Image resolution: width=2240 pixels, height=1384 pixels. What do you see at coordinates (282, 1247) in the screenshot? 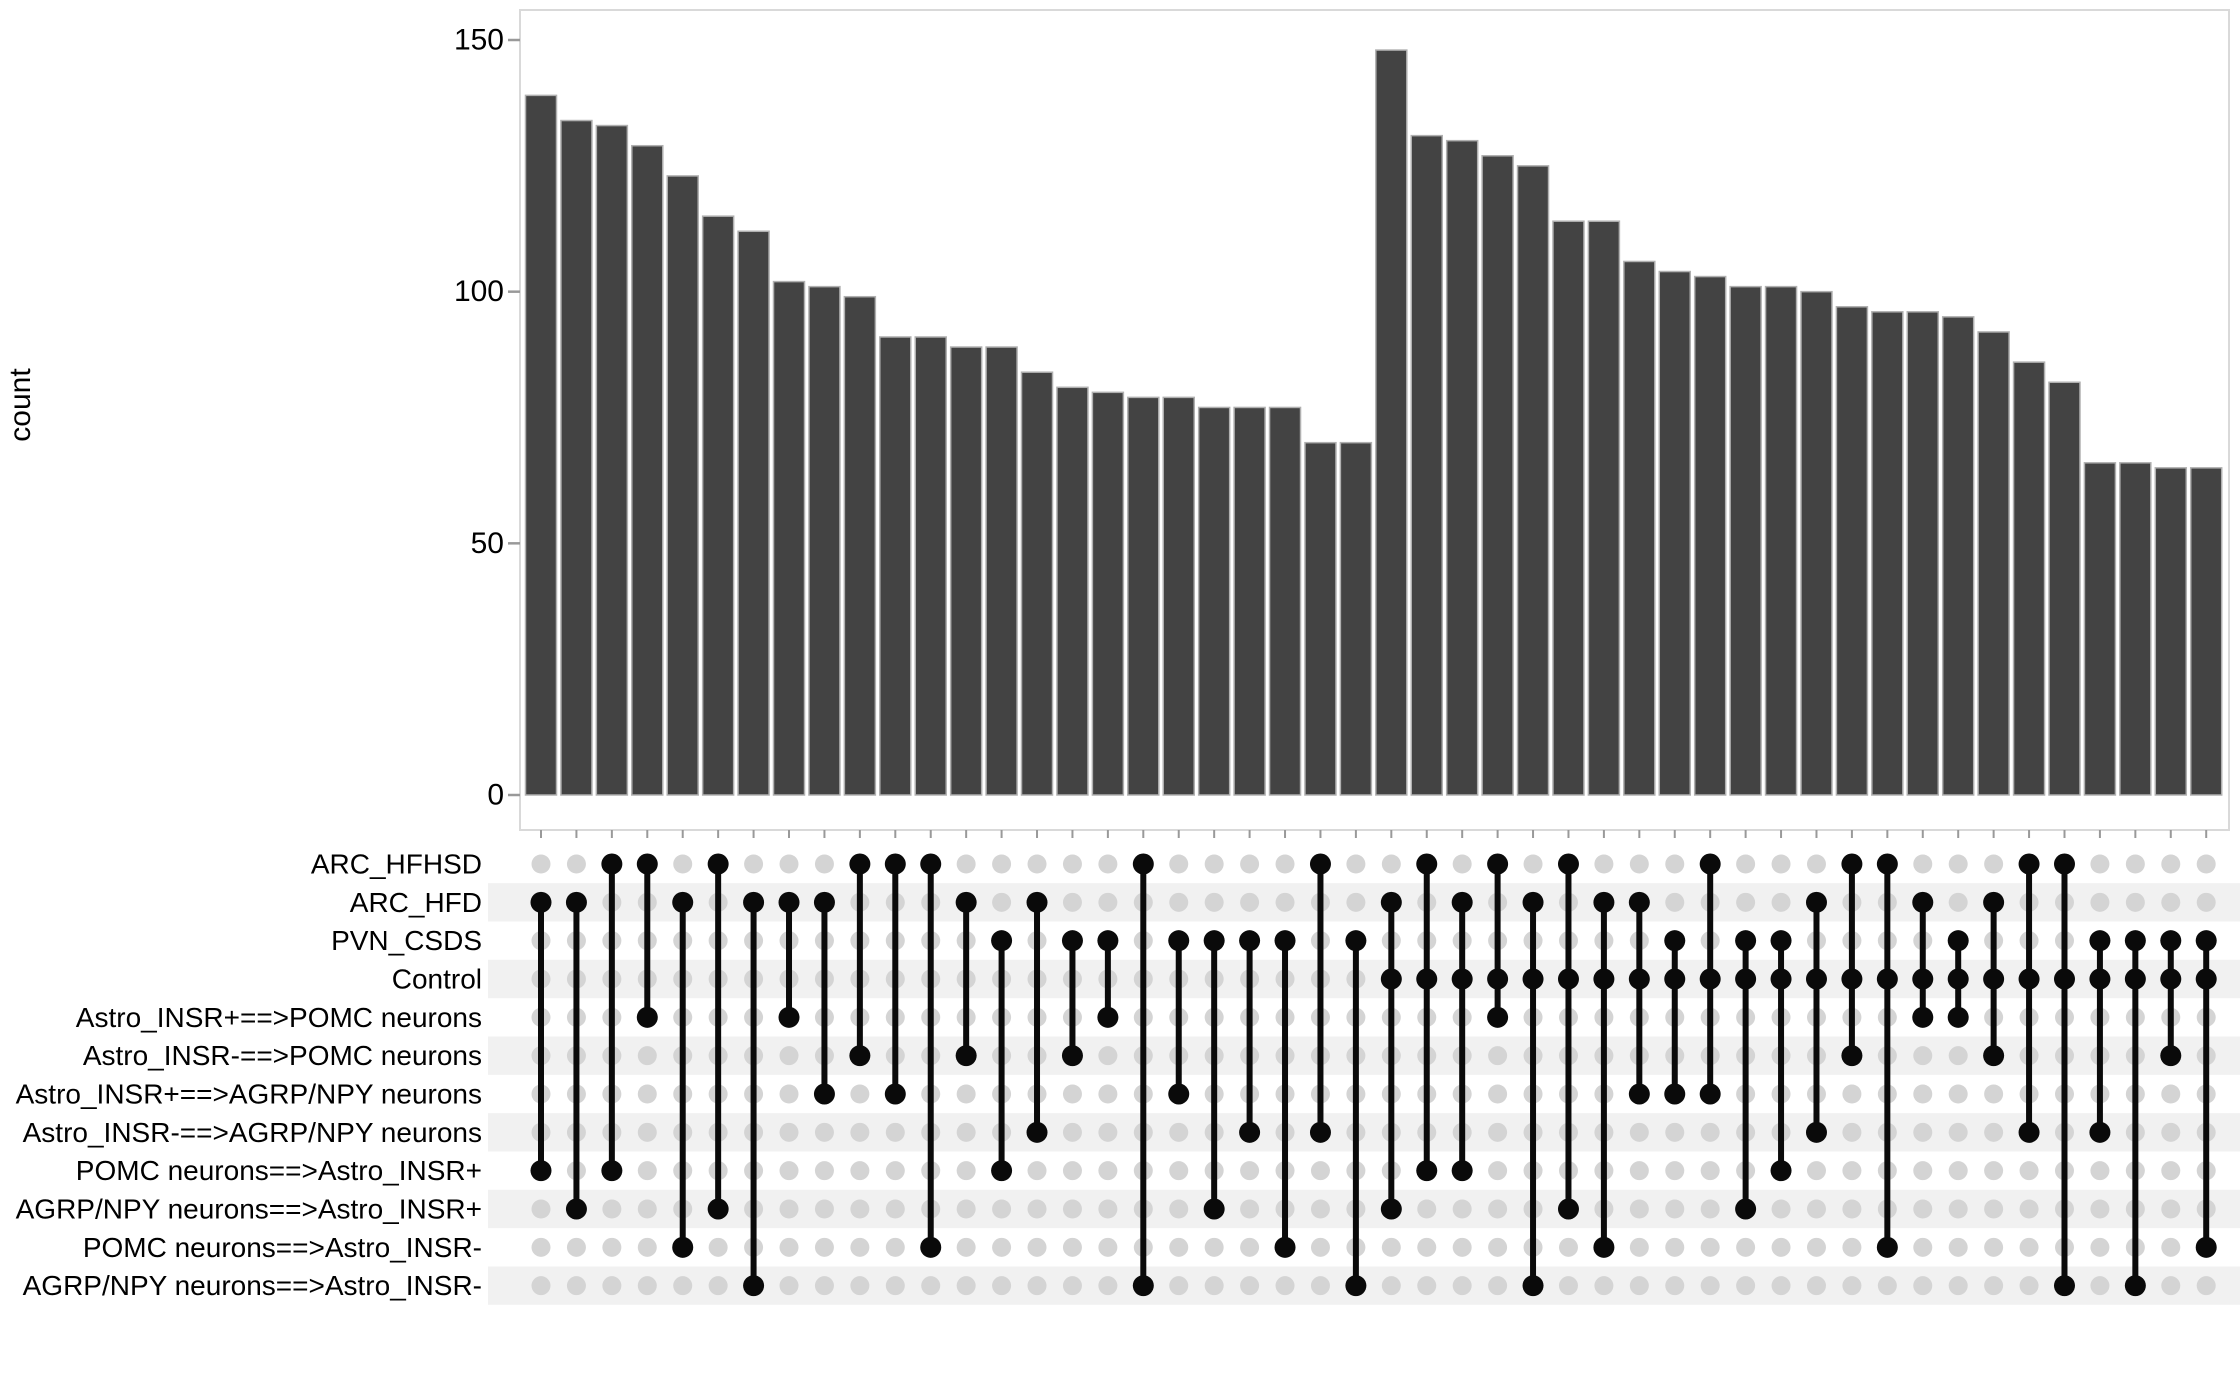
I see `set-label-10: POMC neurons==>Astro_INSR-` at bounding box center [282, 1247].